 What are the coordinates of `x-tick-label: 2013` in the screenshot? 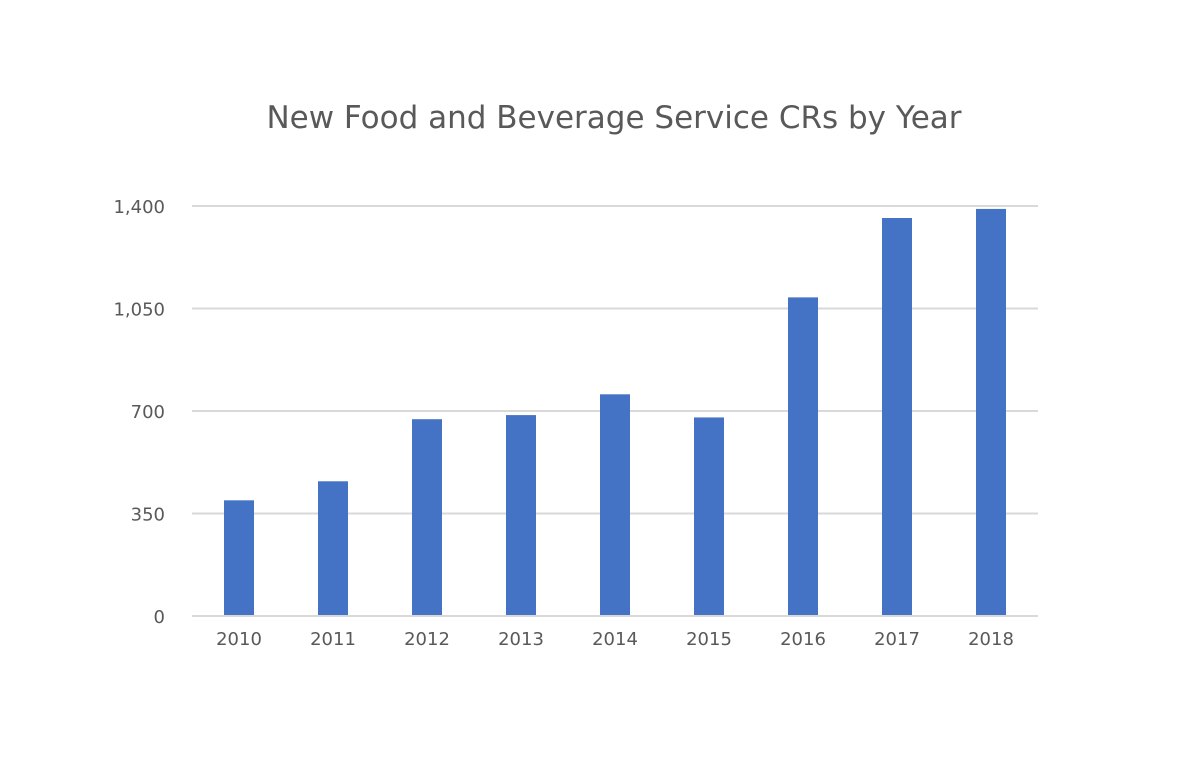 It's located at (521, 639).